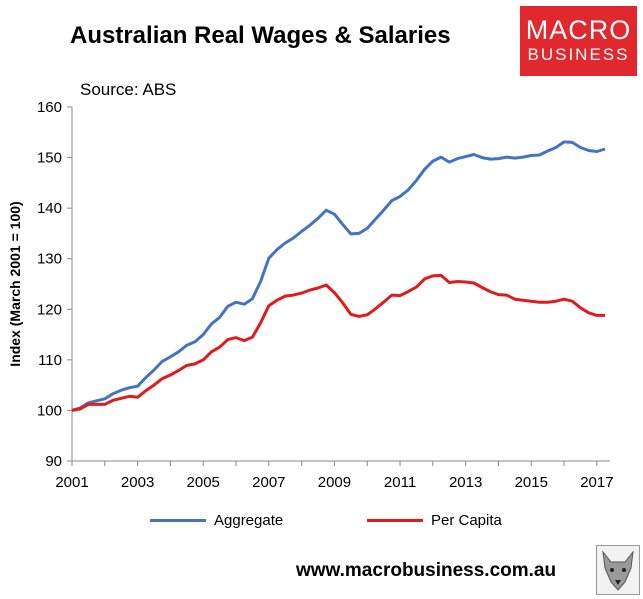 This screenshot has width=643, height=599. Describe the element at coordinates (578, 30) in the screenshot. I see `logo-line-1: MACRO` at that location.